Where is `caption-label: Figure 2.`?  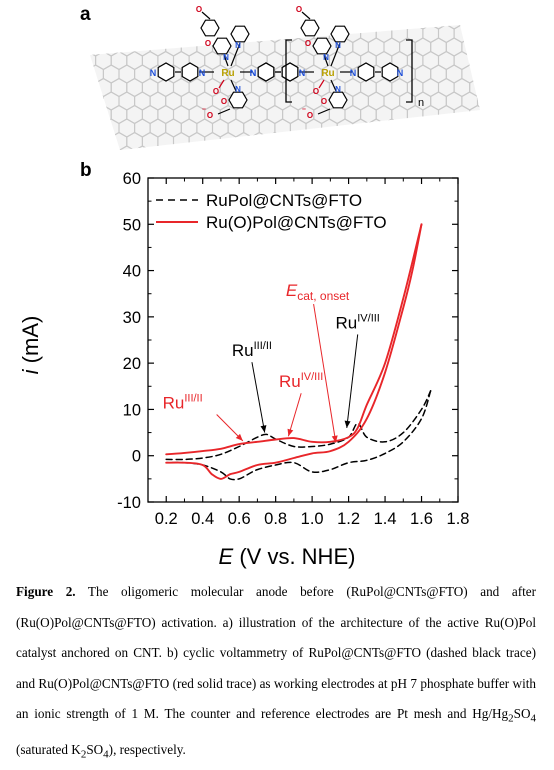 caption-label: Figure 2. is located at coordinates (46, 591).